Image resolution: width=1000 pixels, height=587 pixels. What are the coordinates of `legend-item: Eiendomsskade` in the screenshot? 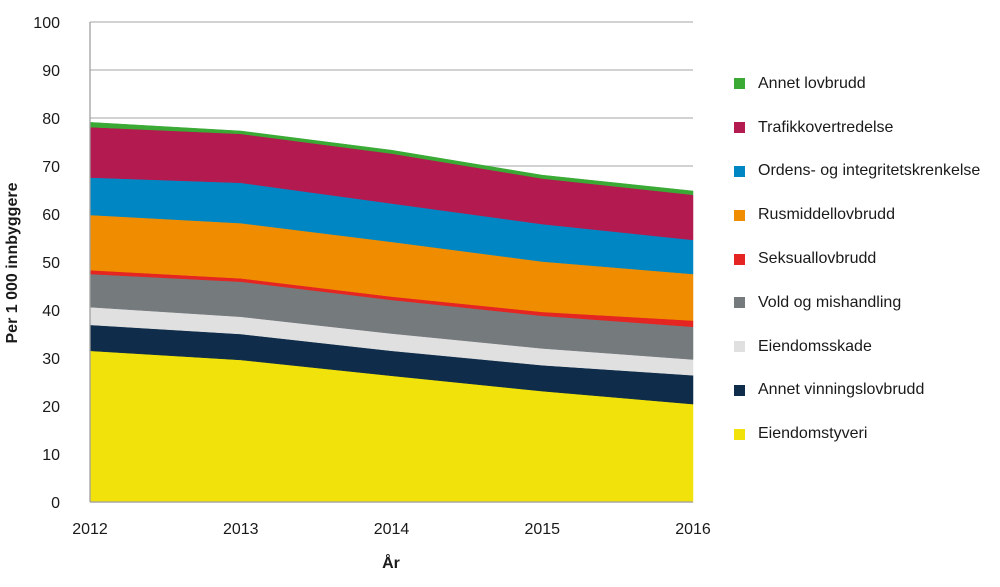 It's located at (857, 347).